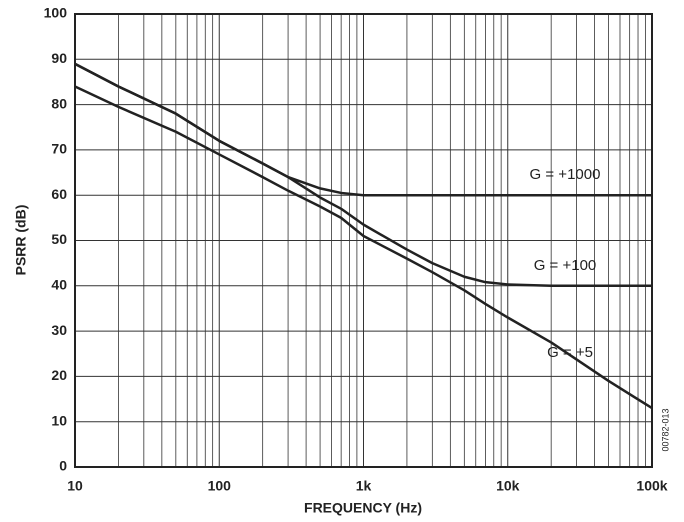  Describe the element at coordinates (59, 420) in the screenshot. I see `y-tick-label: 10` at that location.